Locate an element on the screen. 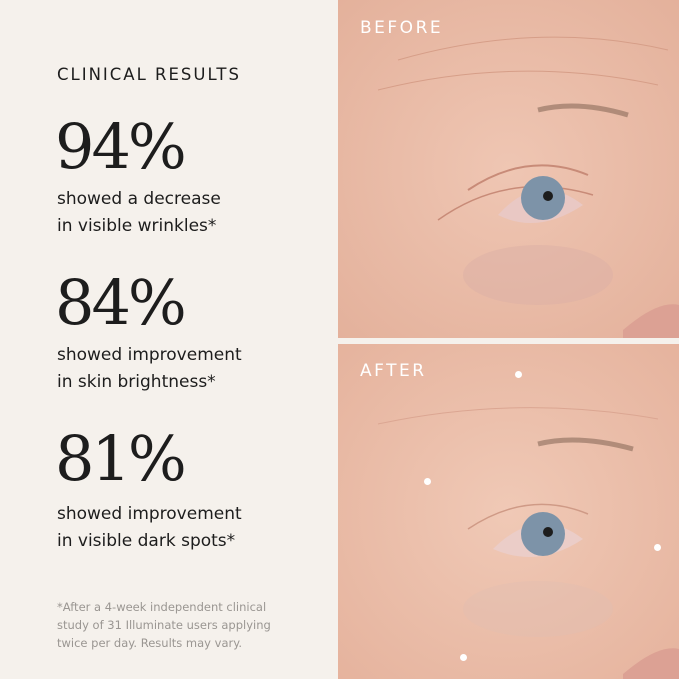  stat-desc-wrinkles: showed a decrease in visible wrinkles* is located at coordinates (139, 213).